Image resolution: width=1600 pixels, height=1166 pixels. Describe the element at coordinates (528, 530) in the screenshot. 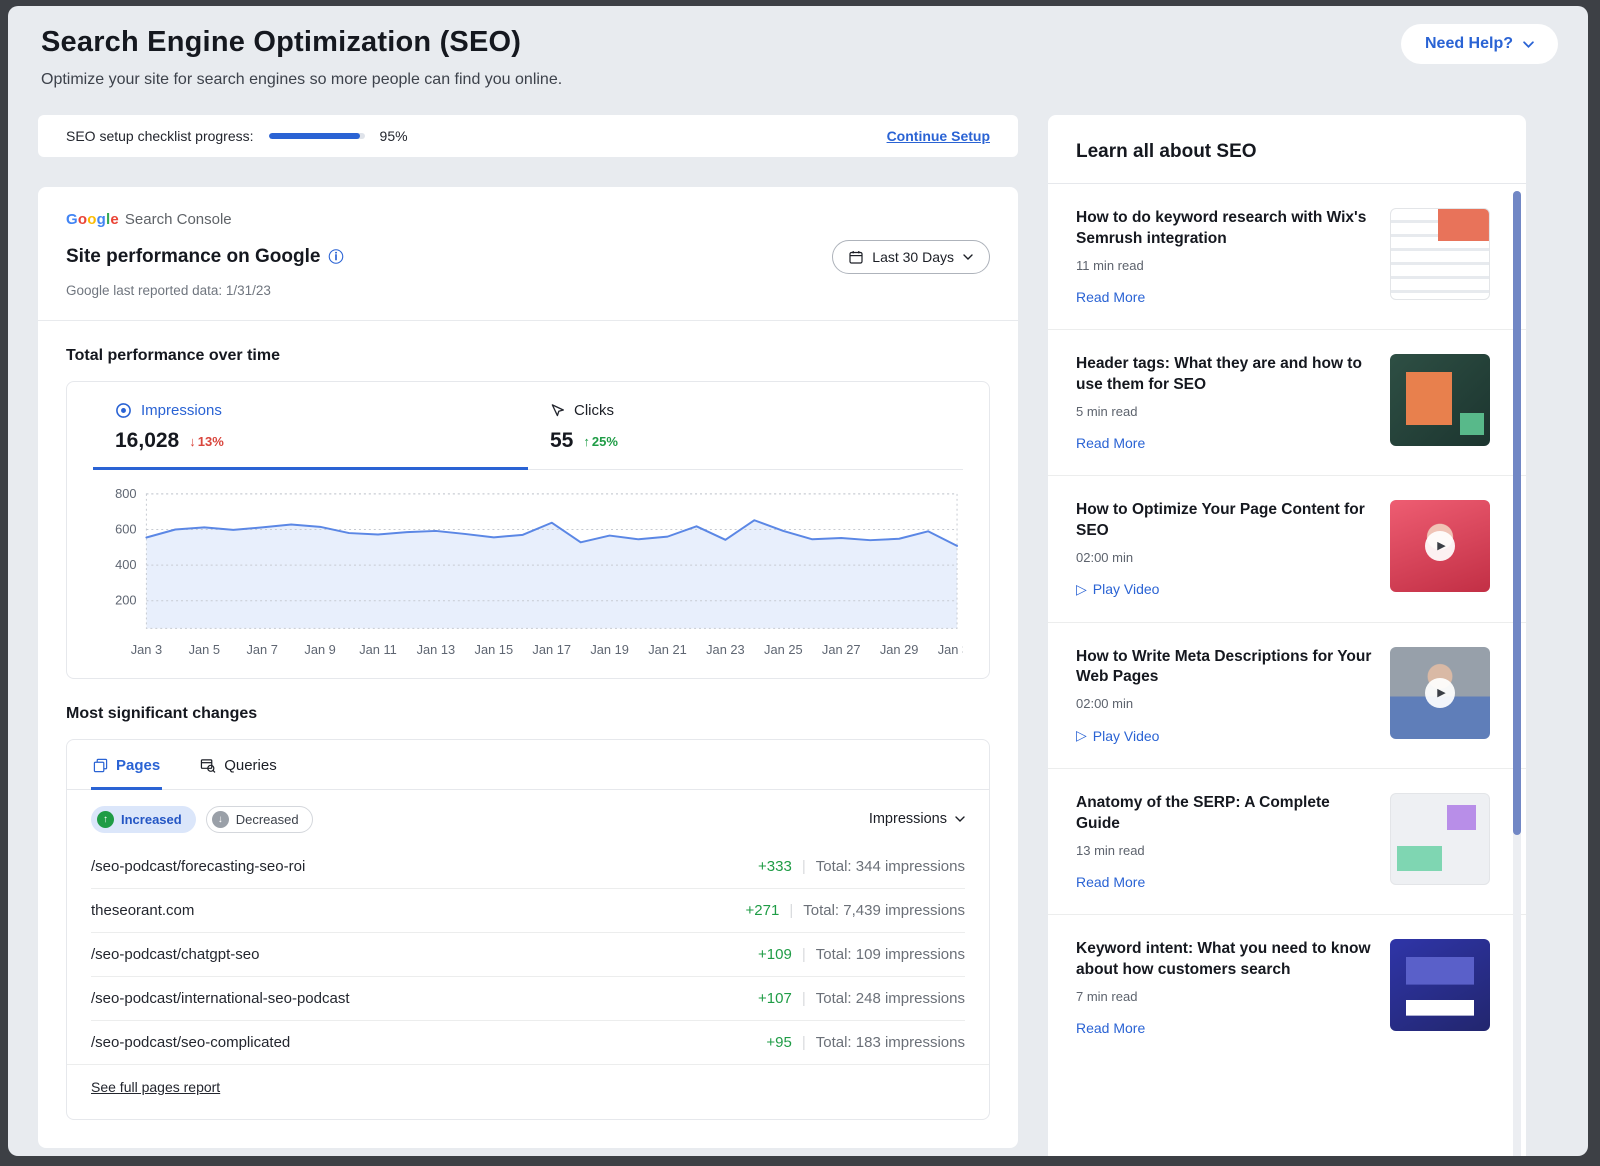

I see `performance-chart-card: Impressions 16,028 ↓ 13%` at that location.